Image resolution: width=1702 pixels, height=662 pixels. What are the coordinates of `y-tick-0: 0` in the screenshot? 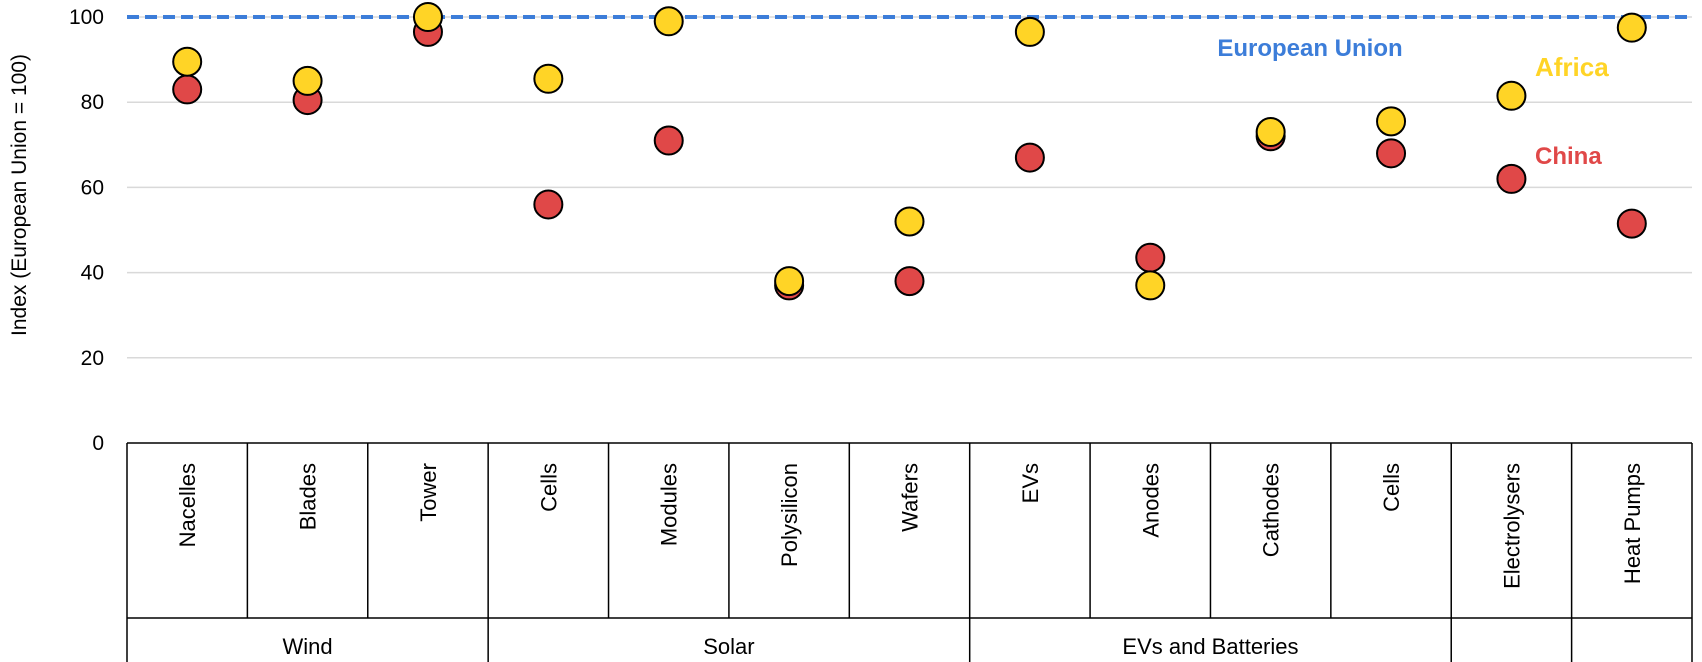 It's located at (98, 443).